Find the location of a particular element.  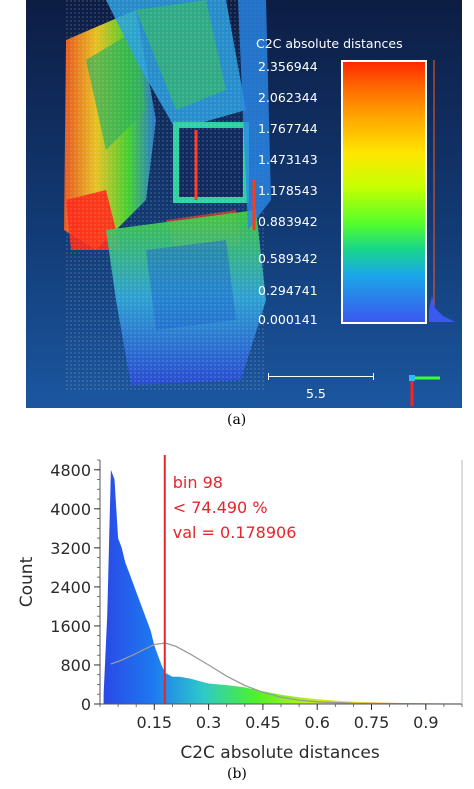

scalar-bar-title: C2C absolute distances is located at coordinates (329, 43).